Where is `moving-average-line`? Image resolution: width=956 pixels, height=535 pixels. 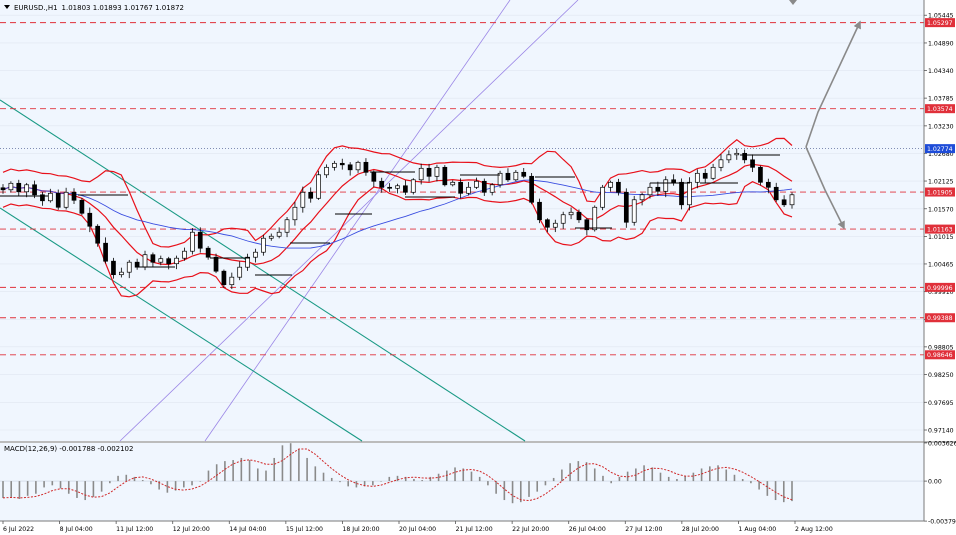 moving-average-line is located at coordinates (397, 214).